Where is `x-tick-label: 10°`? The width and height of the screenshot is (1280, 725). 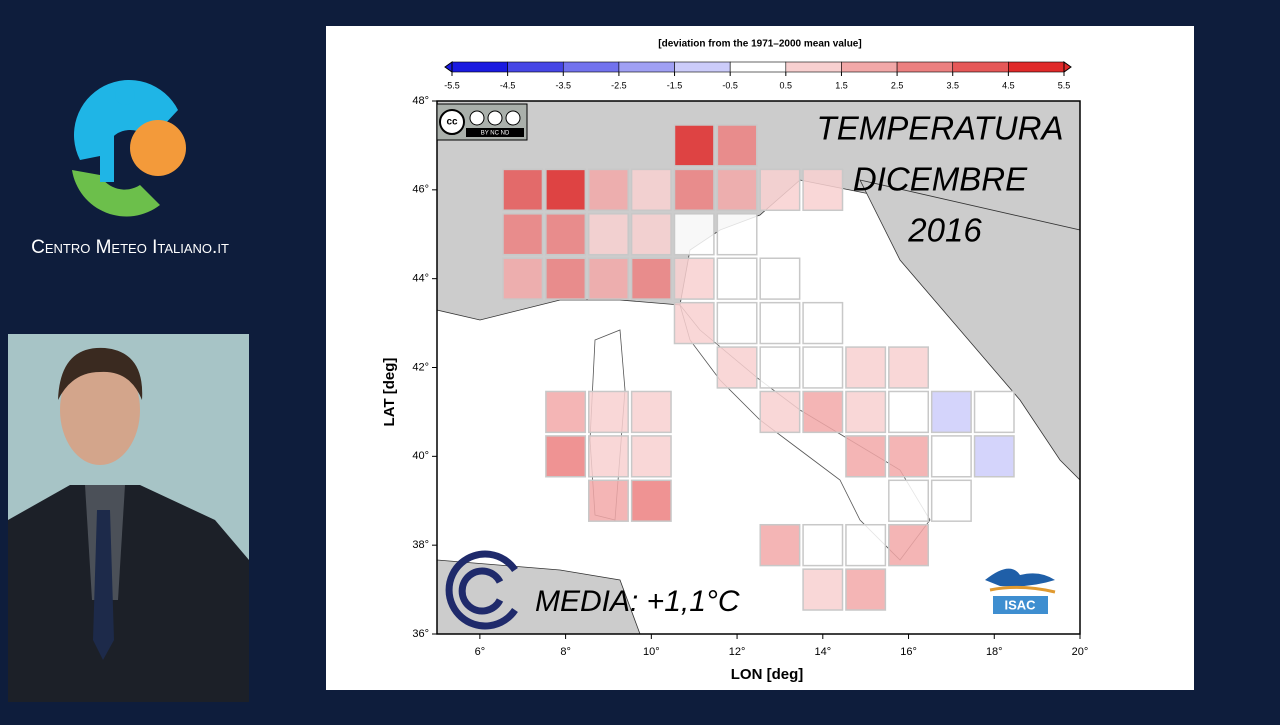
x-tick-label: 10° is located at coordinates (651, 652).